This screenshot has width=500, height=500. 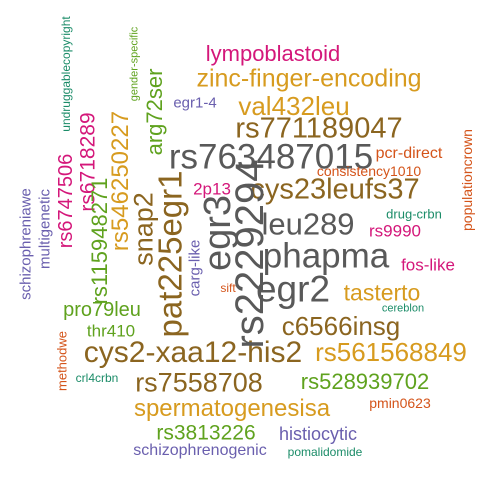 What do you see at coordinates (308, 224) in the screenshot?
I see `word-leu289: leu289` at bounding box center [308, 224].